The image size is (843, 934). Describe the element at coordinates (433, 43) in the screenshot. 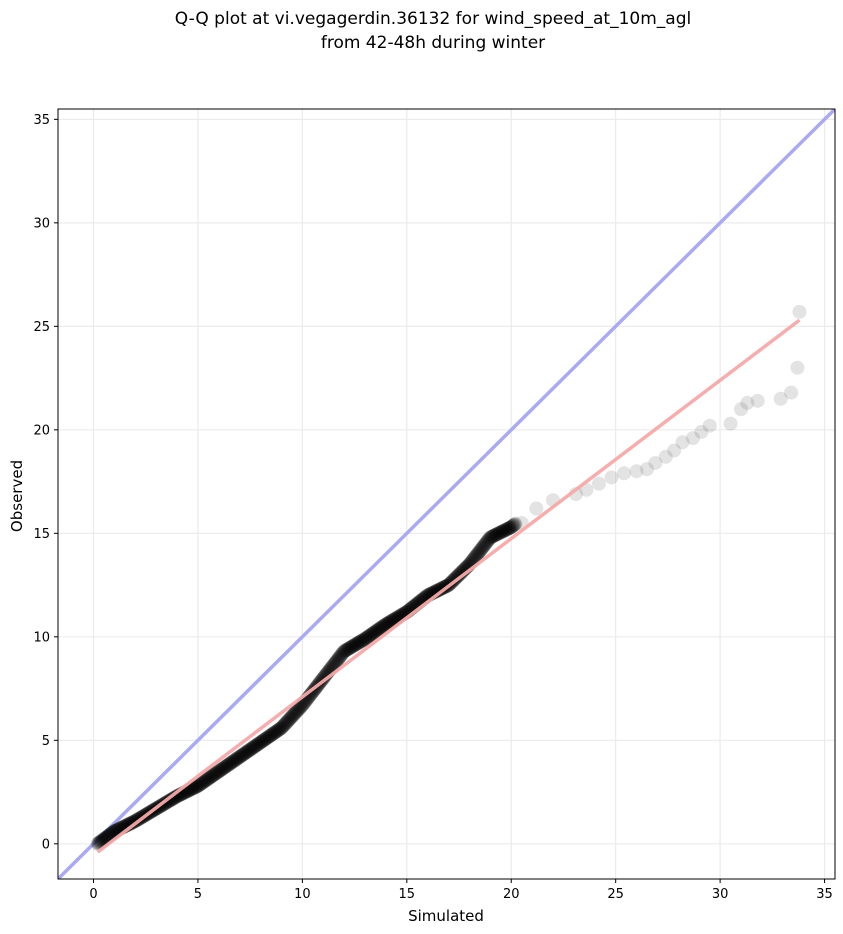

I see `chart-title-line2: from 42-48h during winter` at that location.